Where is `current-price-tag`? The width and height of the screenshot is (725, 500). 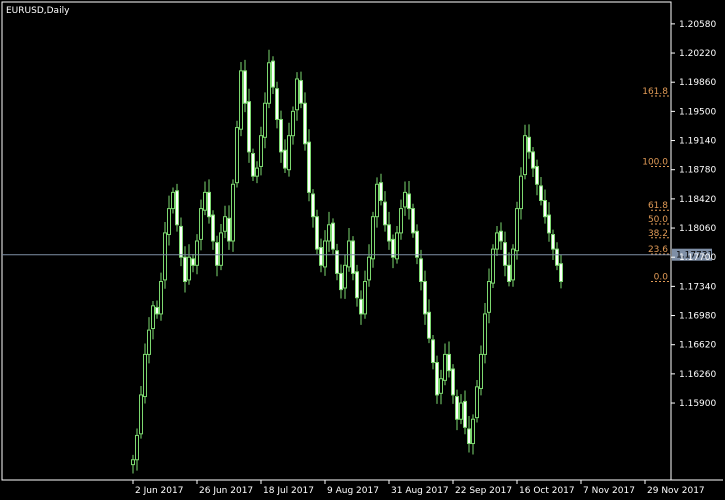 current-price-tag is located at coordinates (692, 254).